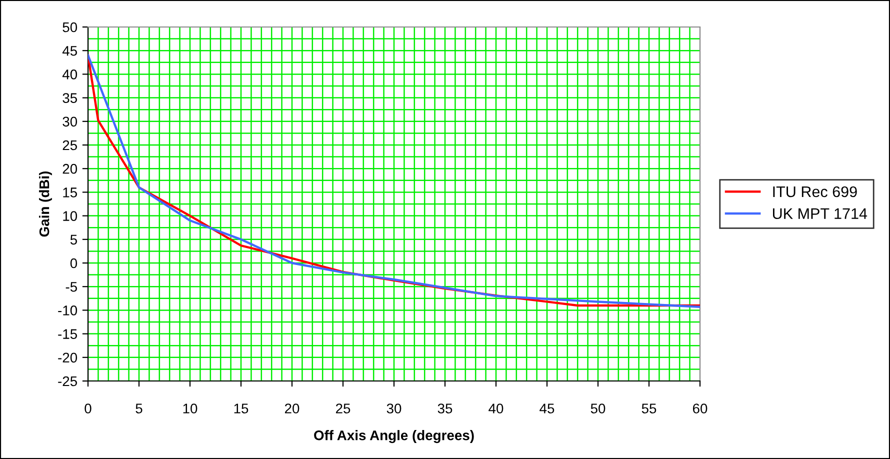 The height and width of the screenshot is (459, 890). What do you see at coordinates (496, 409) in the screenshot?
I see `x-tick-label: 40` at bounding box center [496, 409].